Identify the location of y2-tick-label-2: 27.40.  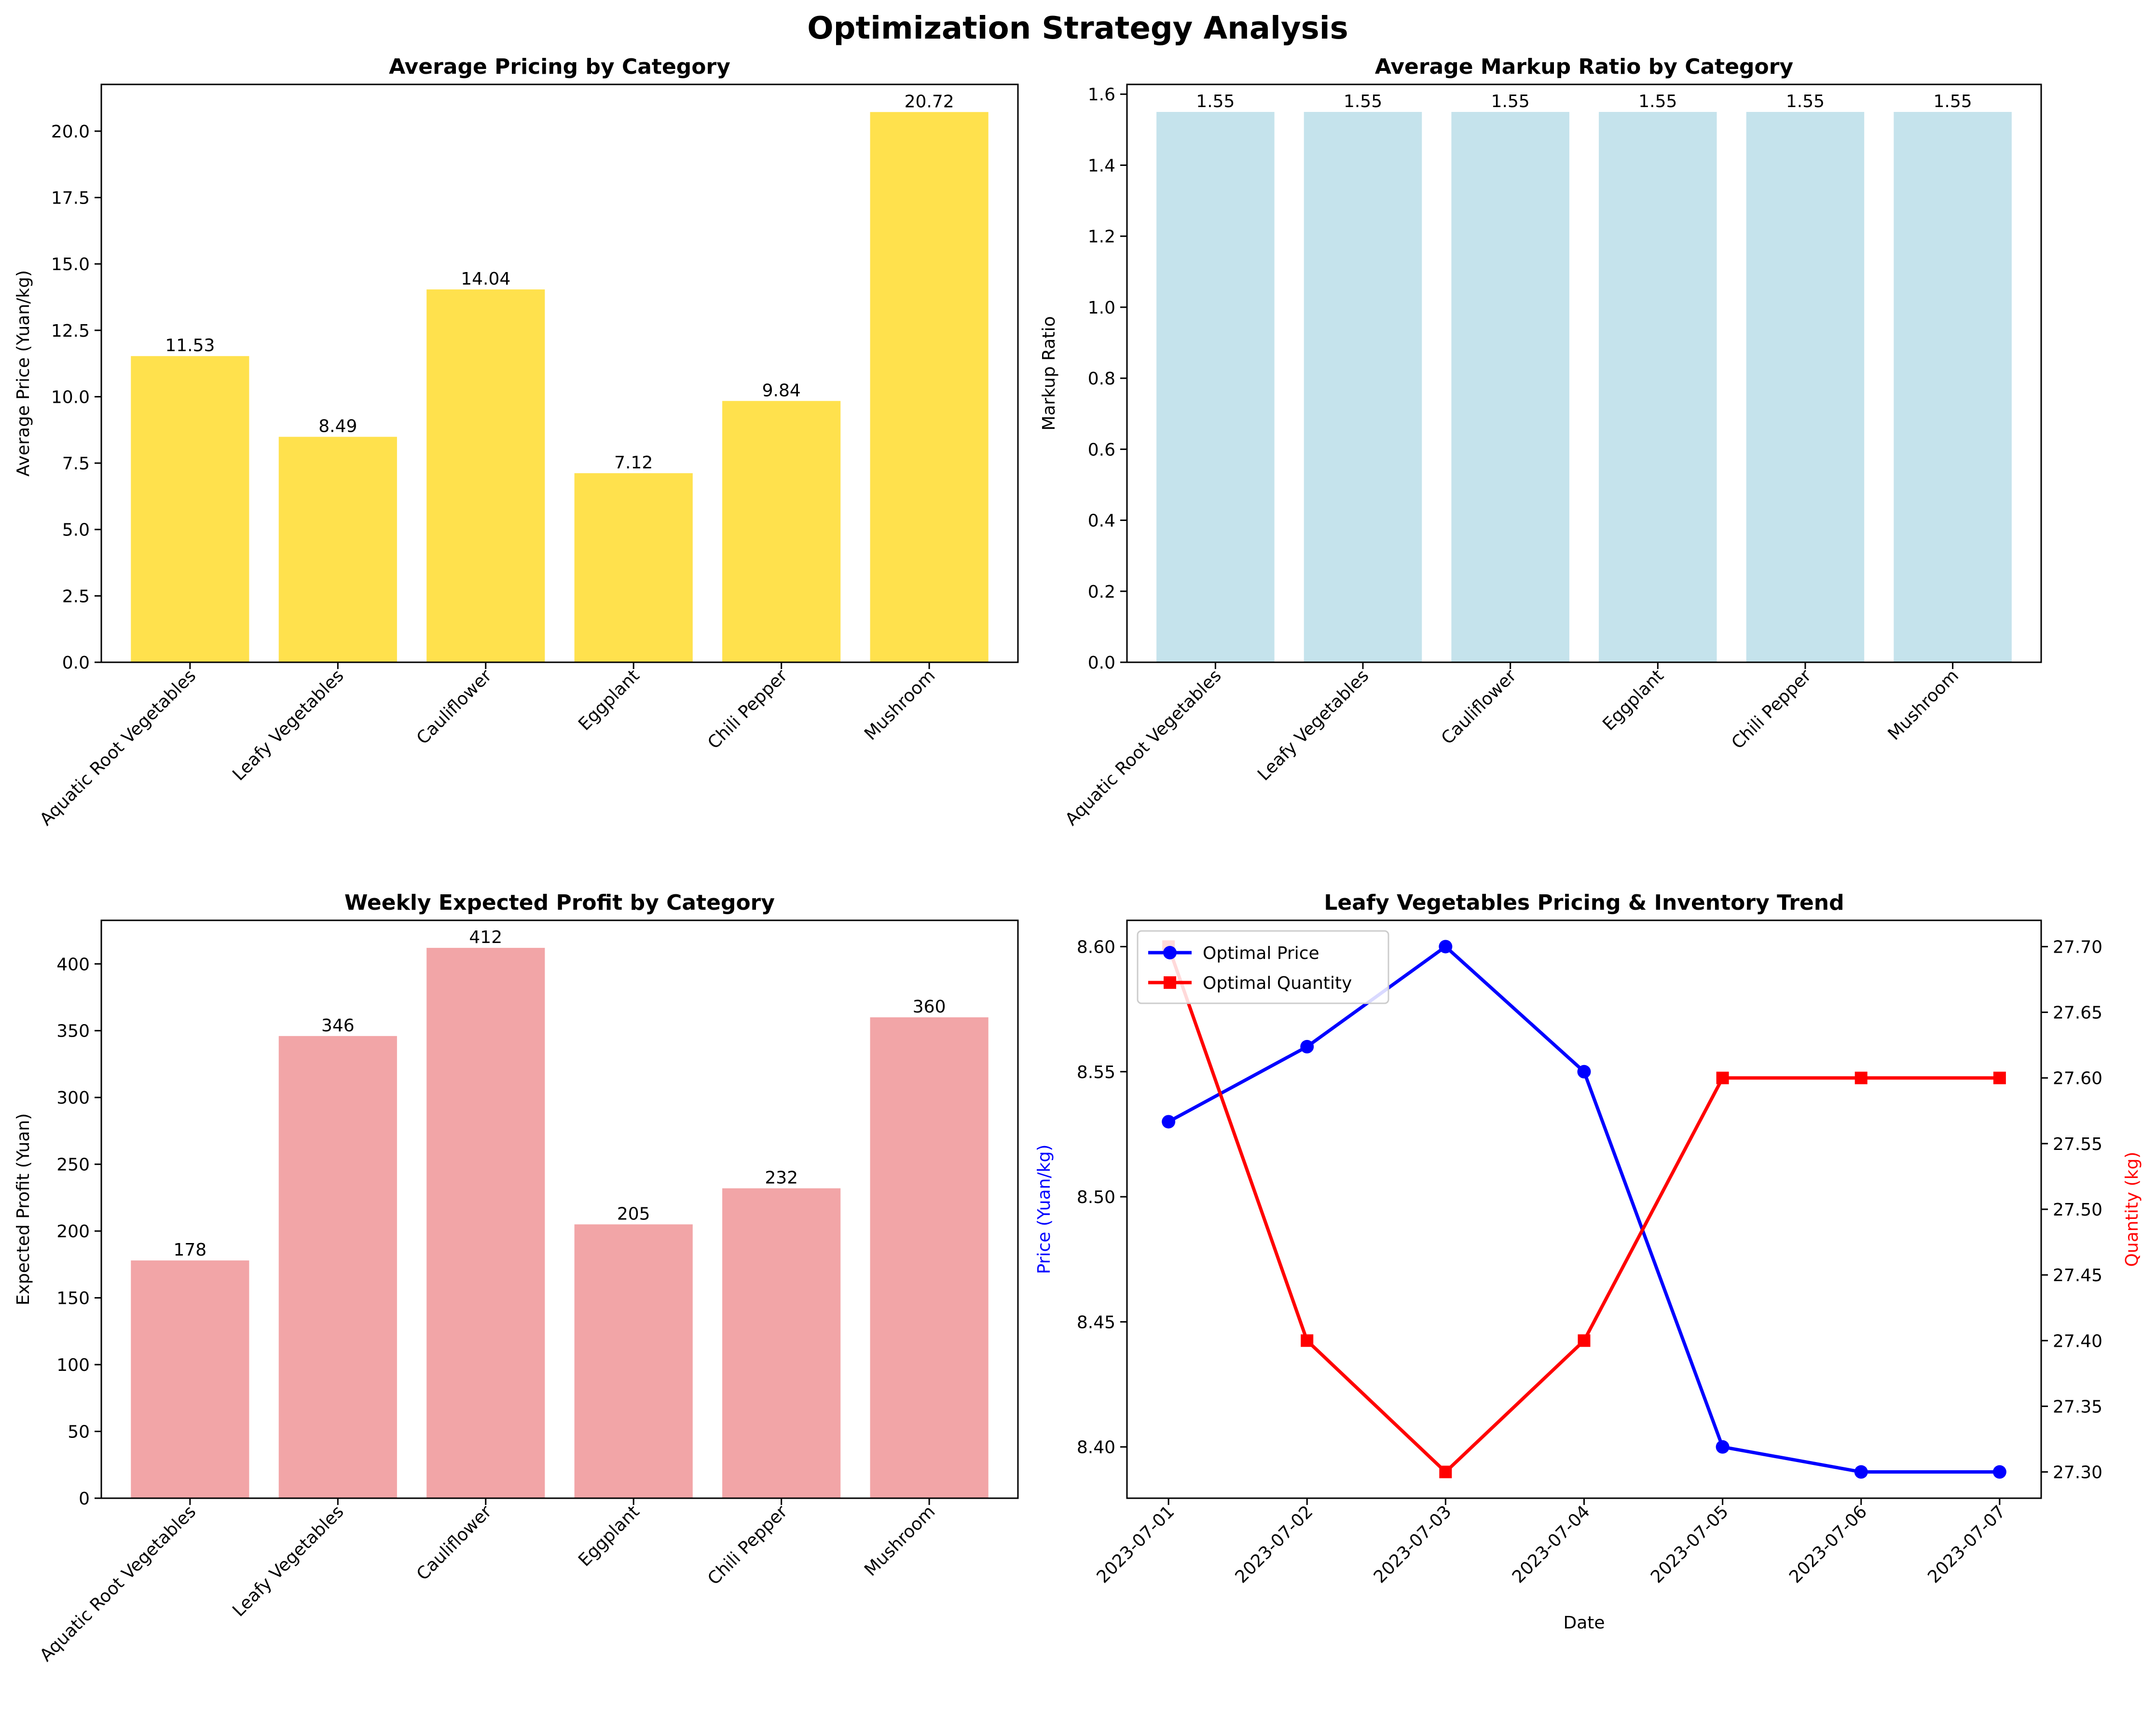
(2077, 1341).